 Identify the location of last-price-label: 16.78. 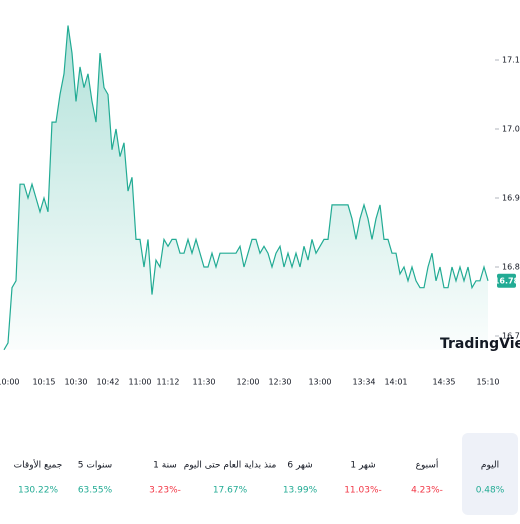
(507, 280).